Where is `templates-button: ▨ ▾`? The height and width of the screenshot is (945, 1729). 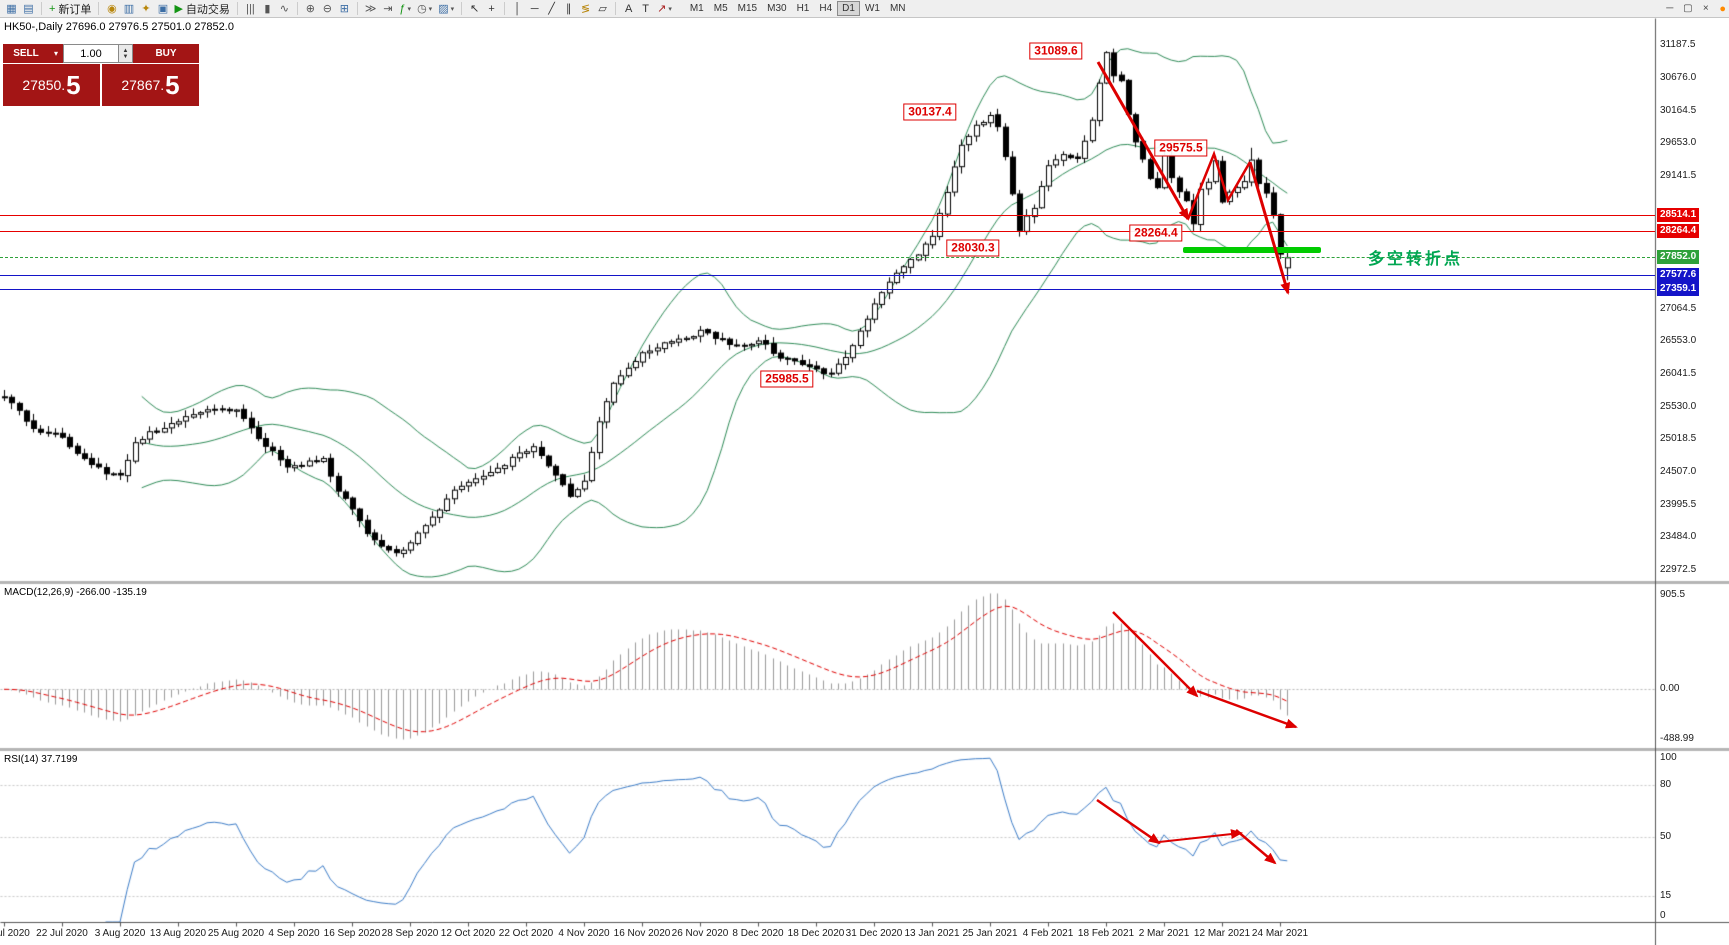
templates-button: ▨ ▾ is located at coordinates (446, 9).